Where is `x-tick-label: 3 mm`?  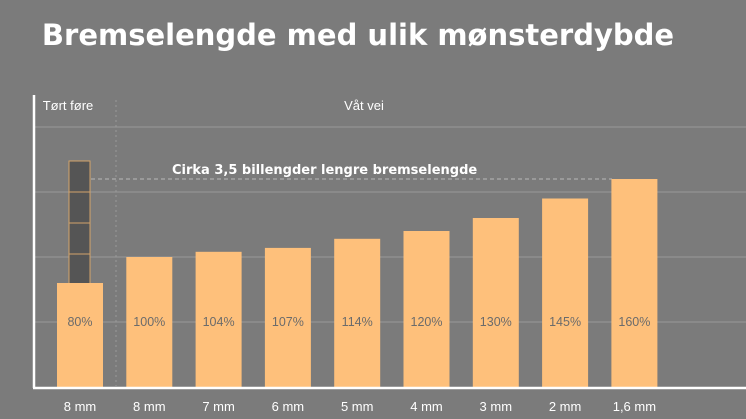
x-tick-label: 3 mm is located at coordinates (496, 406).